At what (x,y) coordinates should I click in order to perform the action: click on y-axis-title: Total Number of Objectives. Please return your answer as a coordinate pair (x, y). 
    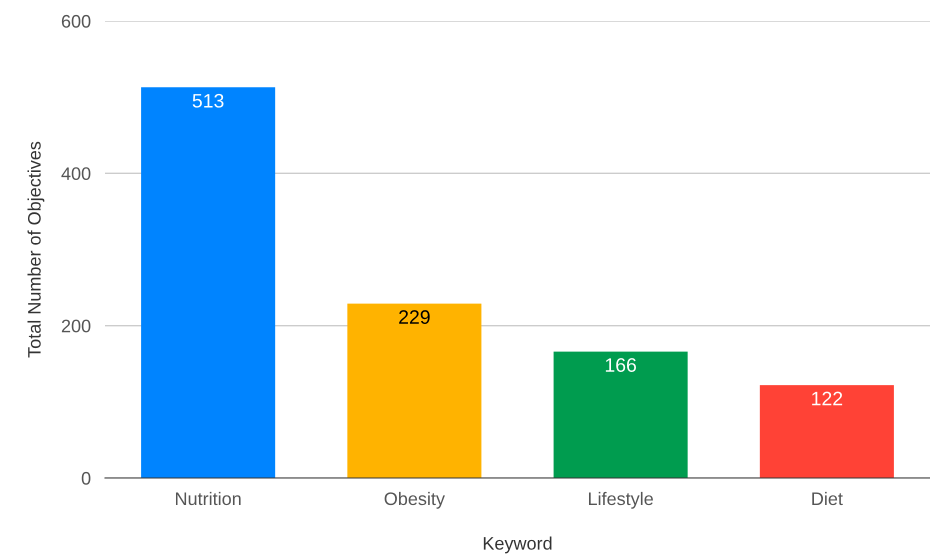
    Looking at the image, I should click on (35, 250).